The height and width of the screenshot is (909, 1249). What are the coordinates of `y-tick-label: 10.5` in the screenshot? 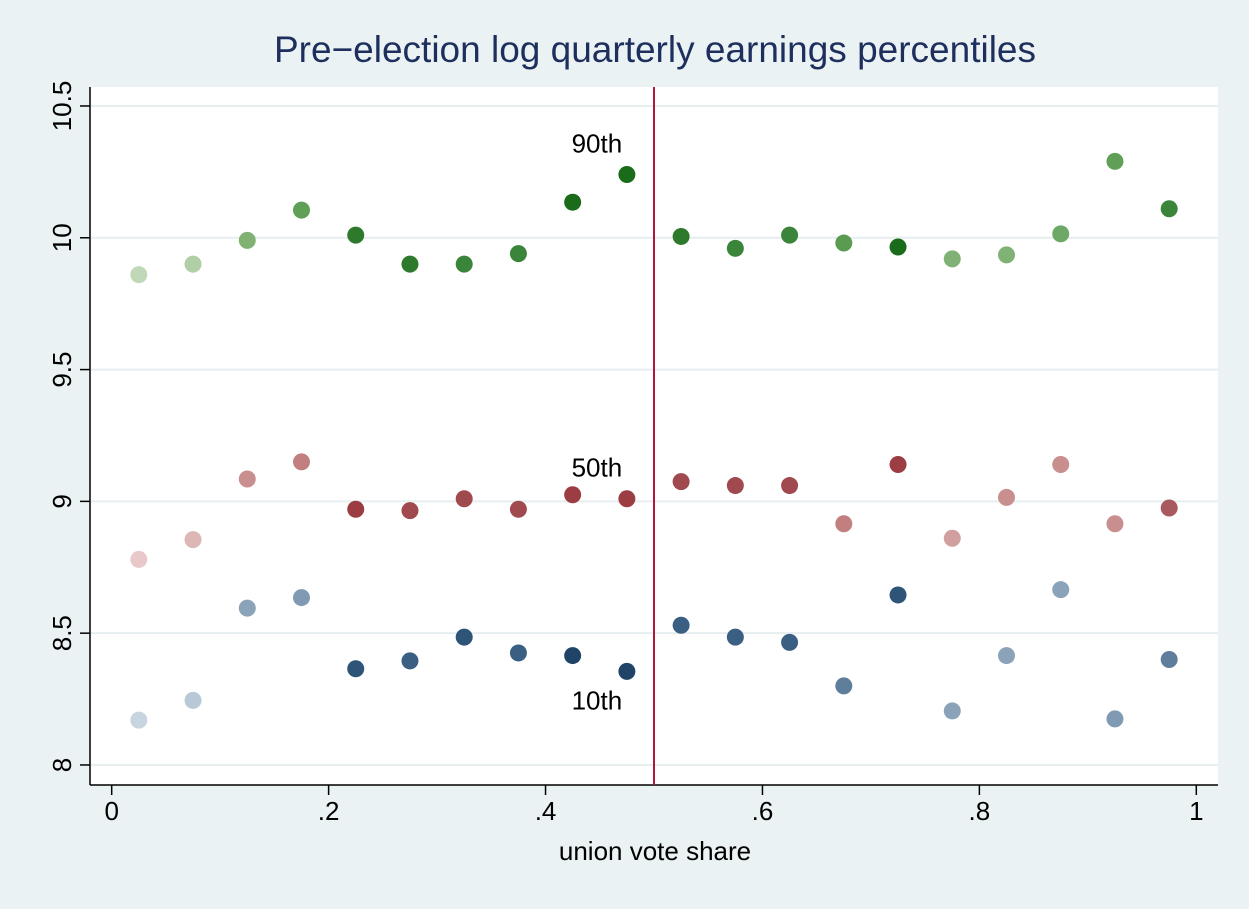 It's located at (62, 106).